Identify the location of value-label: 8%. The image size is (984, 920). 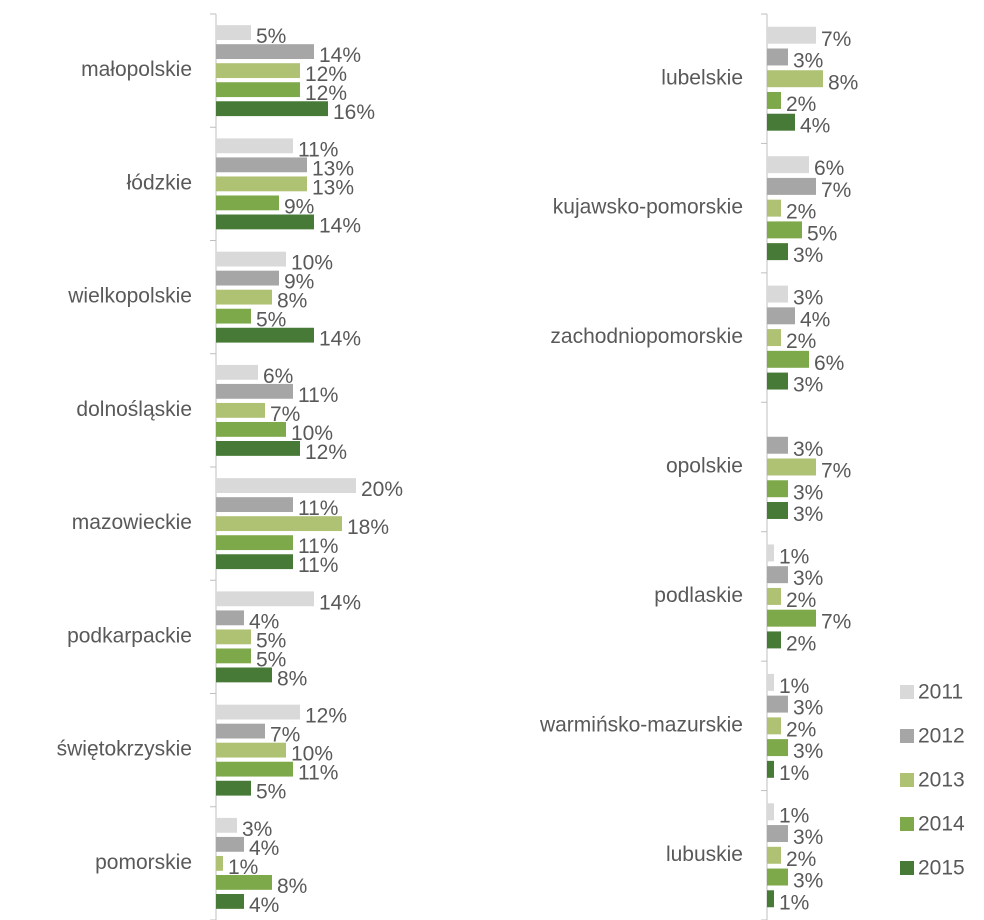
(843, 82).